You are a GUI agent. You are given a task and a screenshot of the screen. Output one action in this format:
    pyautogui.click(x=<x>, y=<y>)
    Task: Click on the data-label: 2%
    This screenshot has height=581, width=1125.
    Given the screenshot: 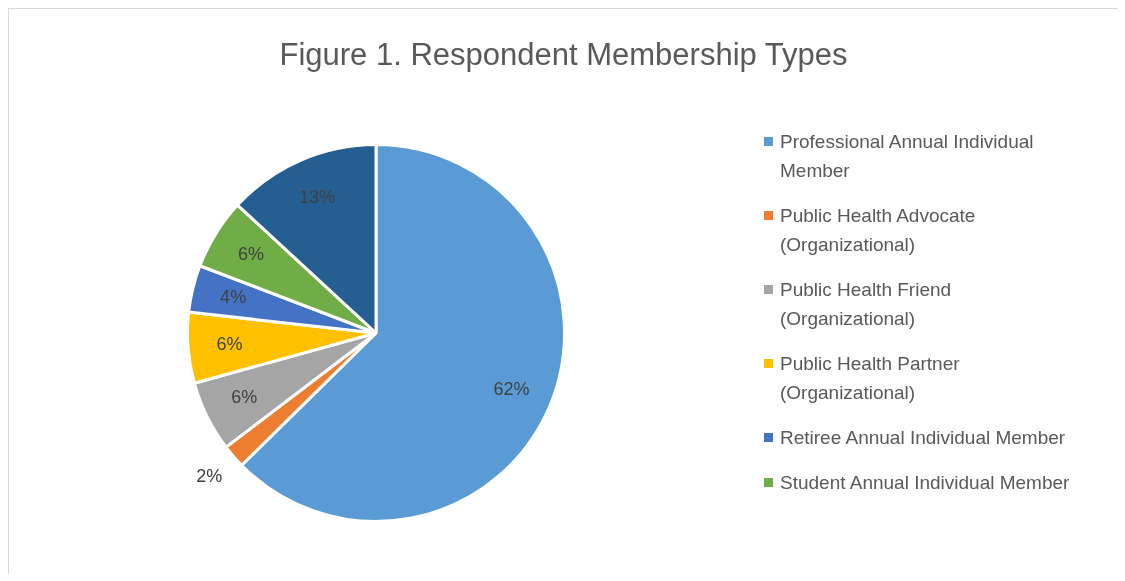 What is the action you would take?
    pyautogui.click(x=209, y=476)
    